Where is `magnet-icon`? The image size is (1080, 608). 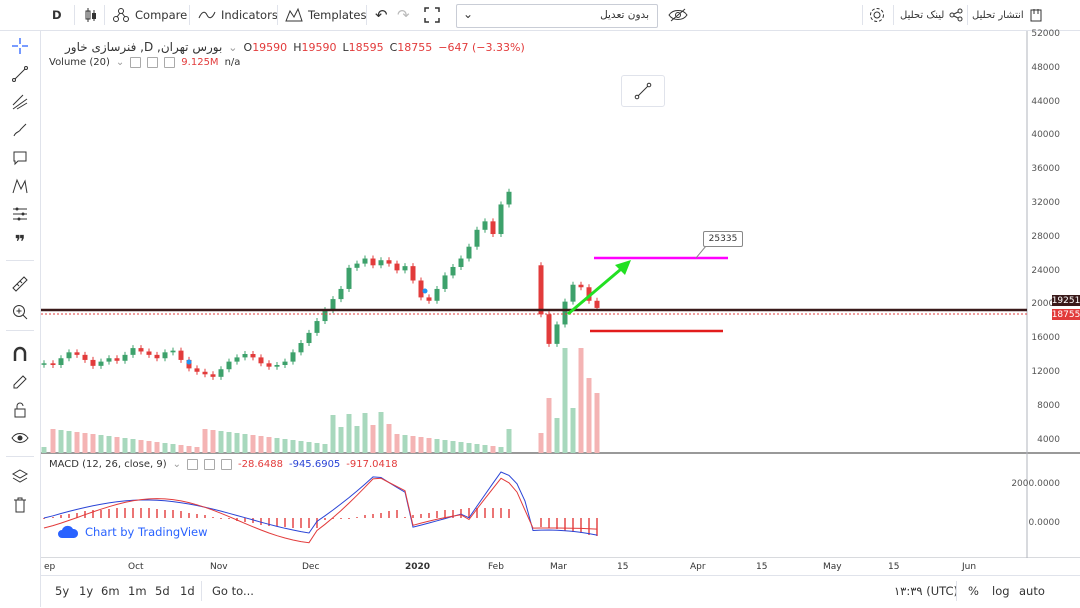 magnet-icon is located at coordinates (20, 353).